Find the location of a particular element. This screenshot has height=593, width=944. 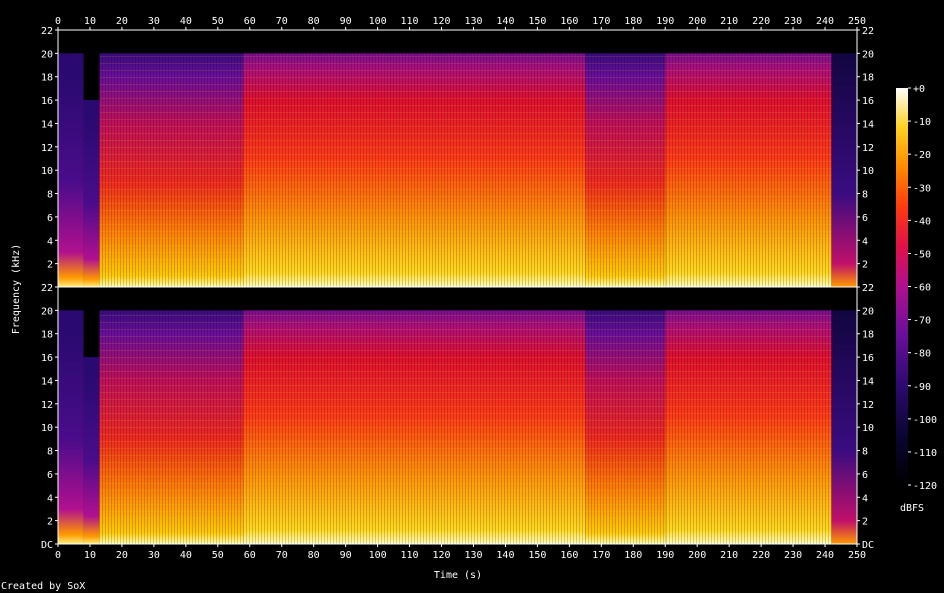

colorbar-tick-label: -90 is located at coordinates (922, 387).